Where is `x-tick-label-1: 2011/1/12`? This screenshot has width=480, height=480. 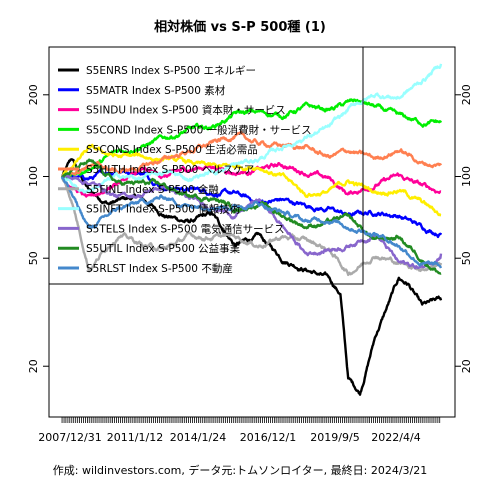 x-tick-label-1: 2011/1/12 is located at coordinates (135, 437).